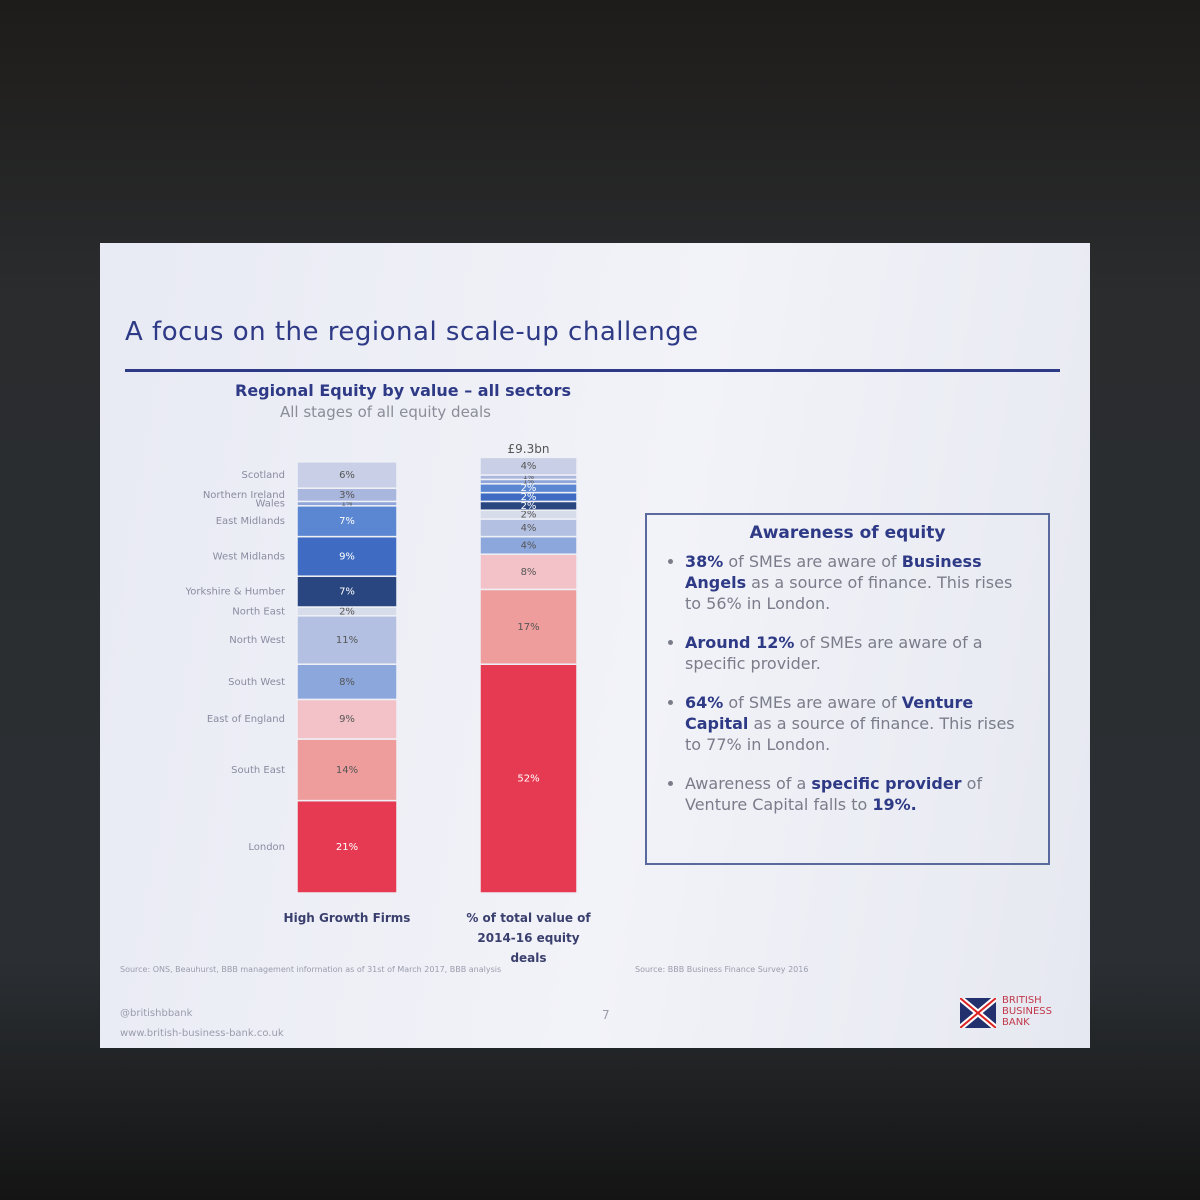 The height and width of the screenshot is (1200, 1200). Describe the element at coordinates (886, 783) in the screenshot. I see `bullet-text: specific provider` at that location.